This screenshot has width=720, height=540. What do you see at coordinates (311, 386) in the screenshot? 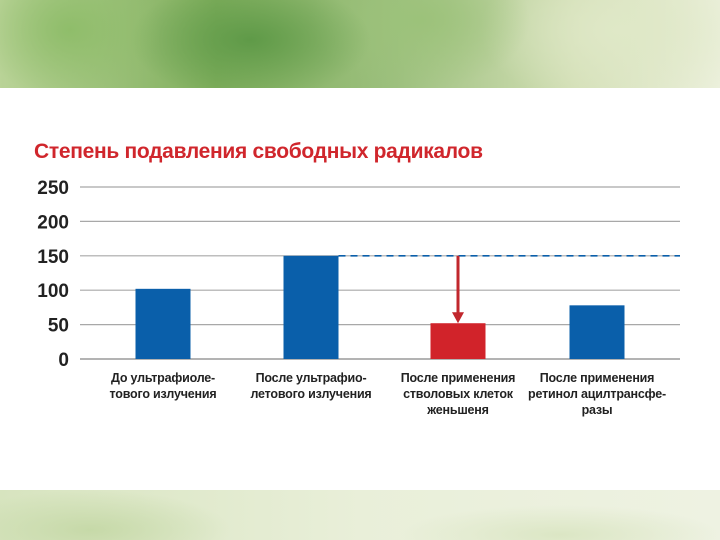
I see `x-category-label: После ультрафио-летового излучения` at bounding box center [311, 386].